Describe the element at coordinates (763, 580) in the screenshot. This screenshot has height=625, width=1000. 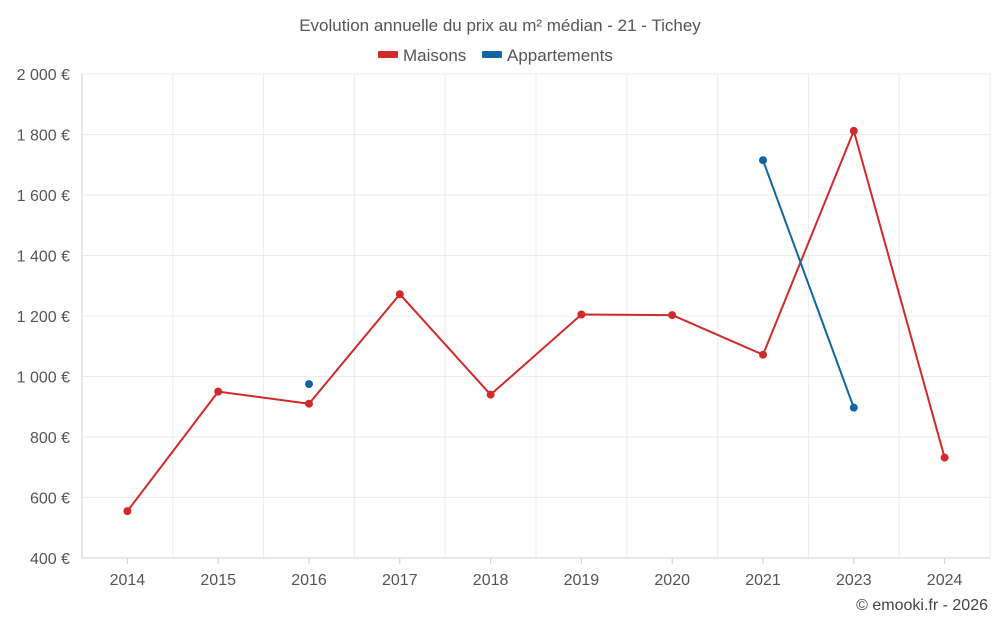
I see `x-tick-label: 2021` at that location.